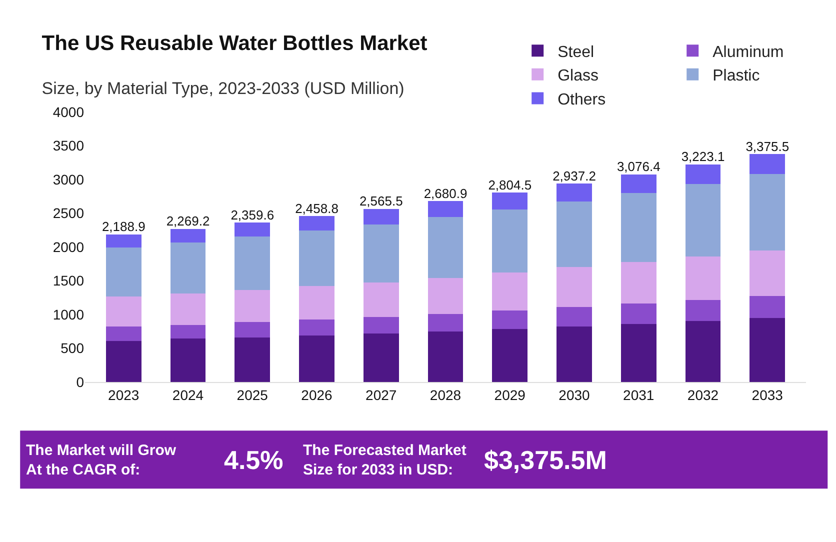  I want to click on text: The Forecasted Market Size for 2033 in USD:, so click(384, 460).